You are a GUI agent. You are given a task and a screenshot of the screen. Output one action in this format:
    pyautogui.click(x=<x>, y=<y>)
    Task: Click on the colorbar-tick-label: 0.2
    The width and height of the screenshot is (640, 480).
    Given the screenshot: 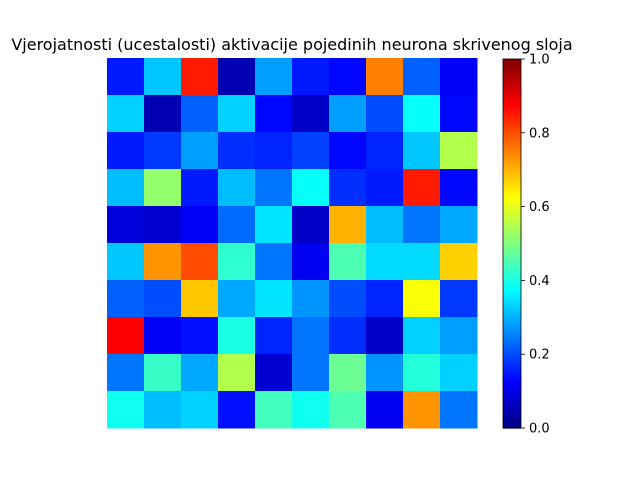 What is the action you would take?
    pyautogui.click(x=539, y=355)
    